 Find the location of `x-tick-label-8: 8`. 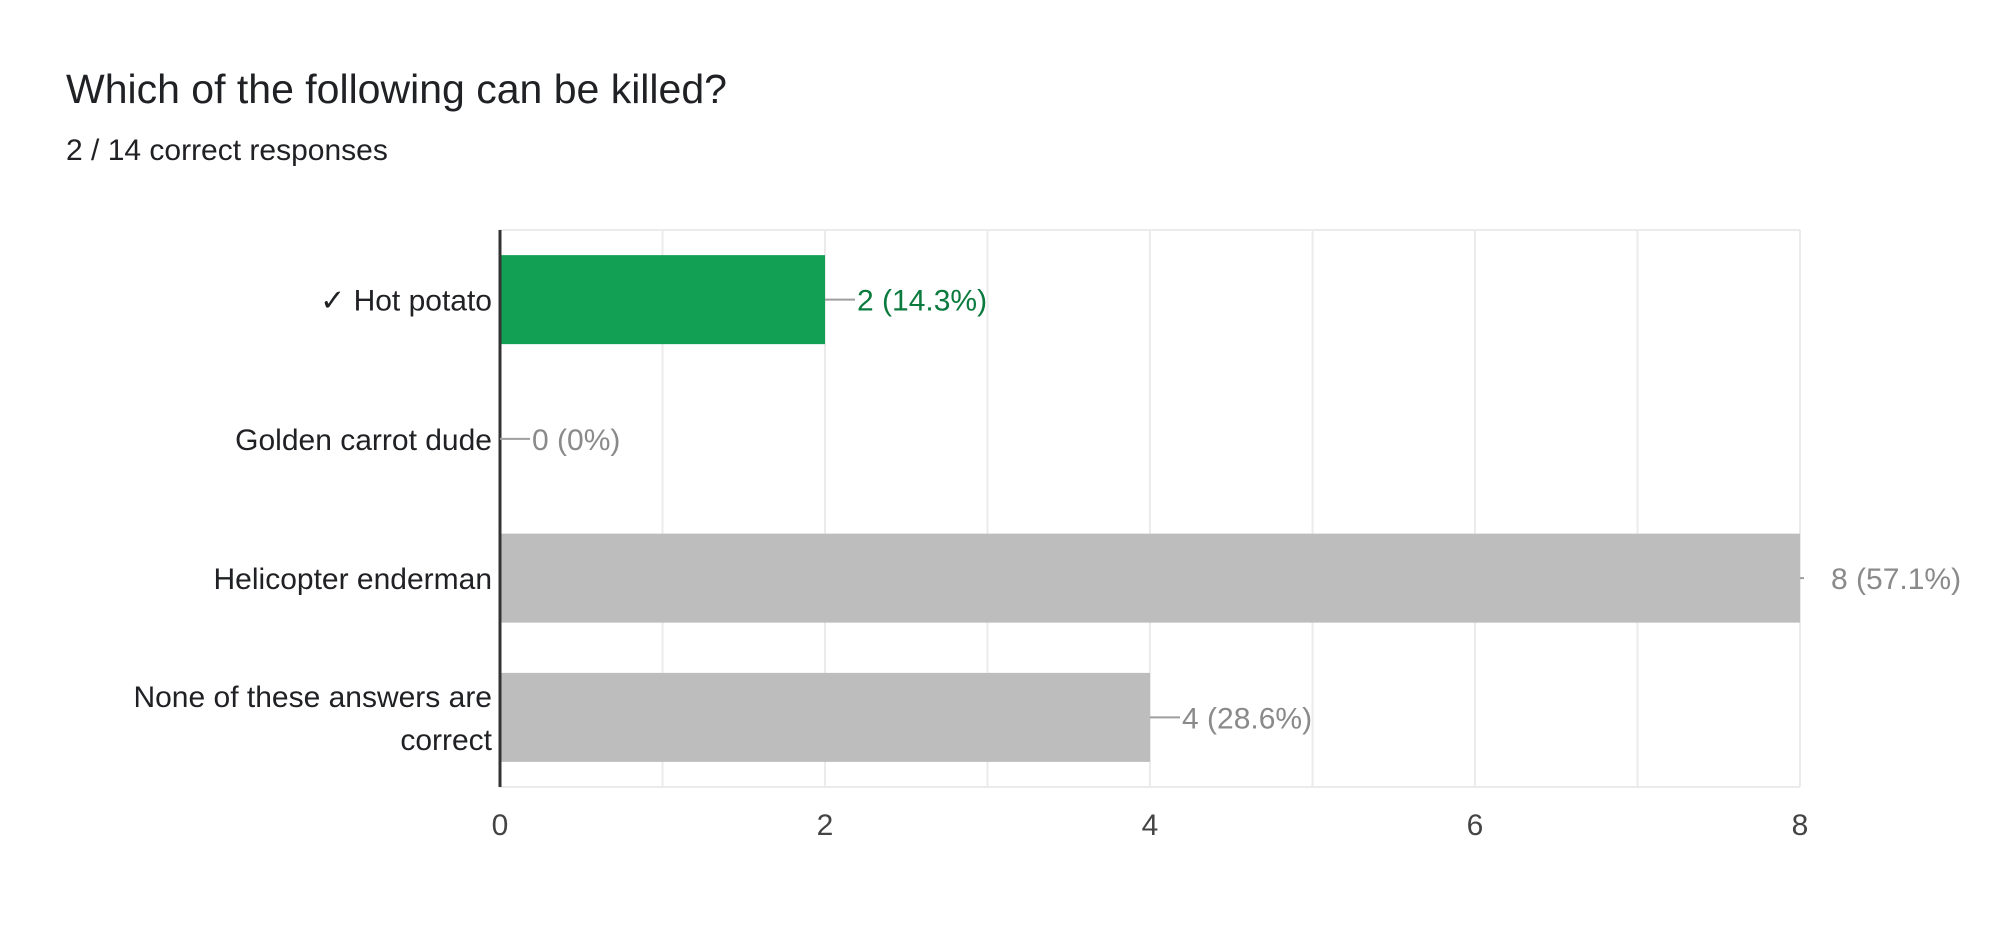

x-tick-label-8: 8 is located at coordinates (1800, 825).